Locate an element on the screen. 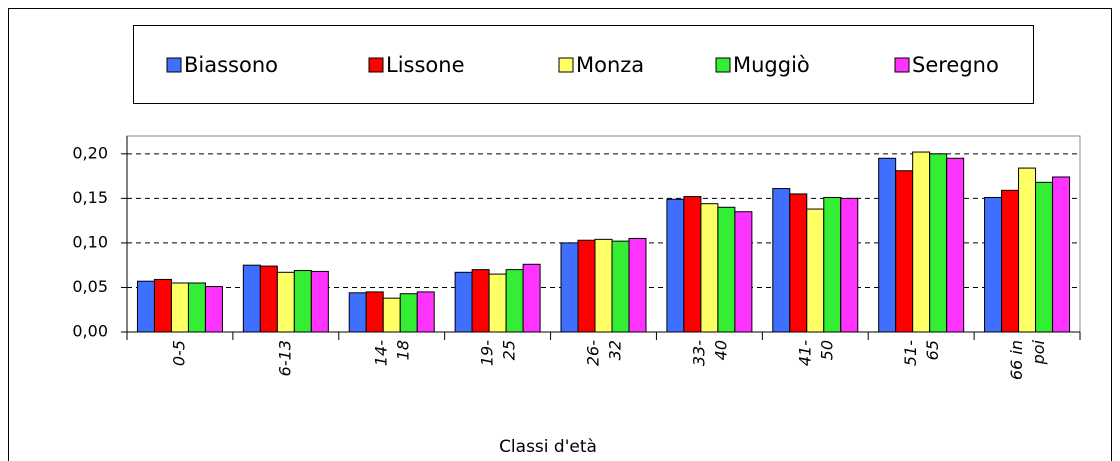  legend-label: Monza is located at coordinates (610, 65).